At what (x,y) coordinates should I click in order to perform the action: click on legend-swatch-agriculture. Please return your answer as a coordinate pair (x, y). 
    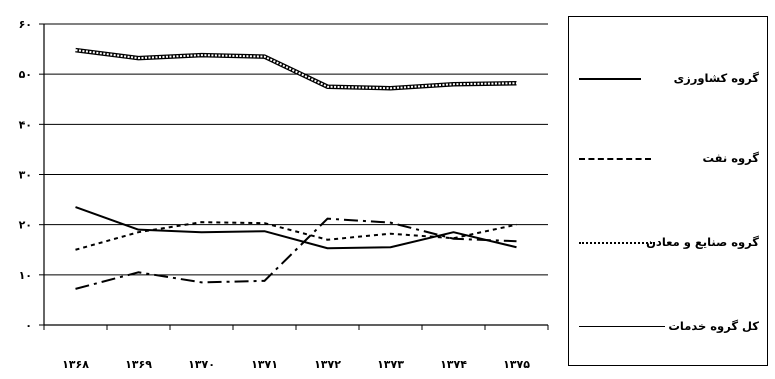
    Looking at the image, I should click on (610, 79).